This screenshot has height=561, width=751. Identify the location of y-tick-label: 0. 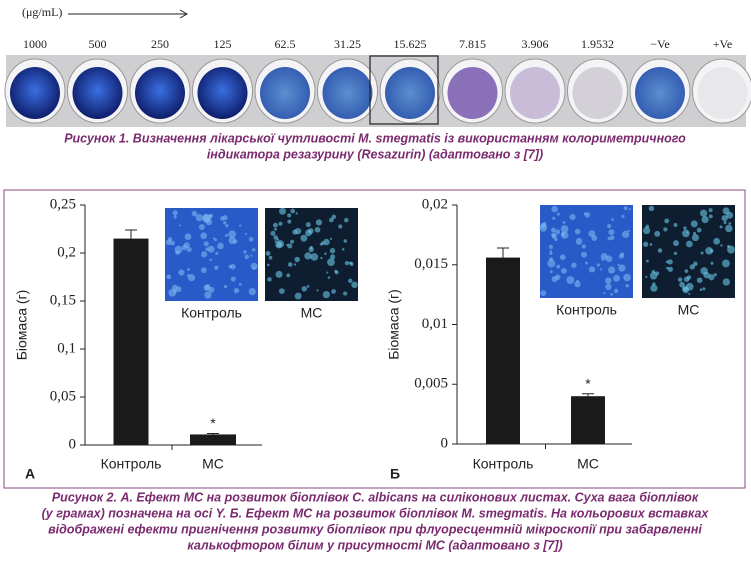
(445, 443).